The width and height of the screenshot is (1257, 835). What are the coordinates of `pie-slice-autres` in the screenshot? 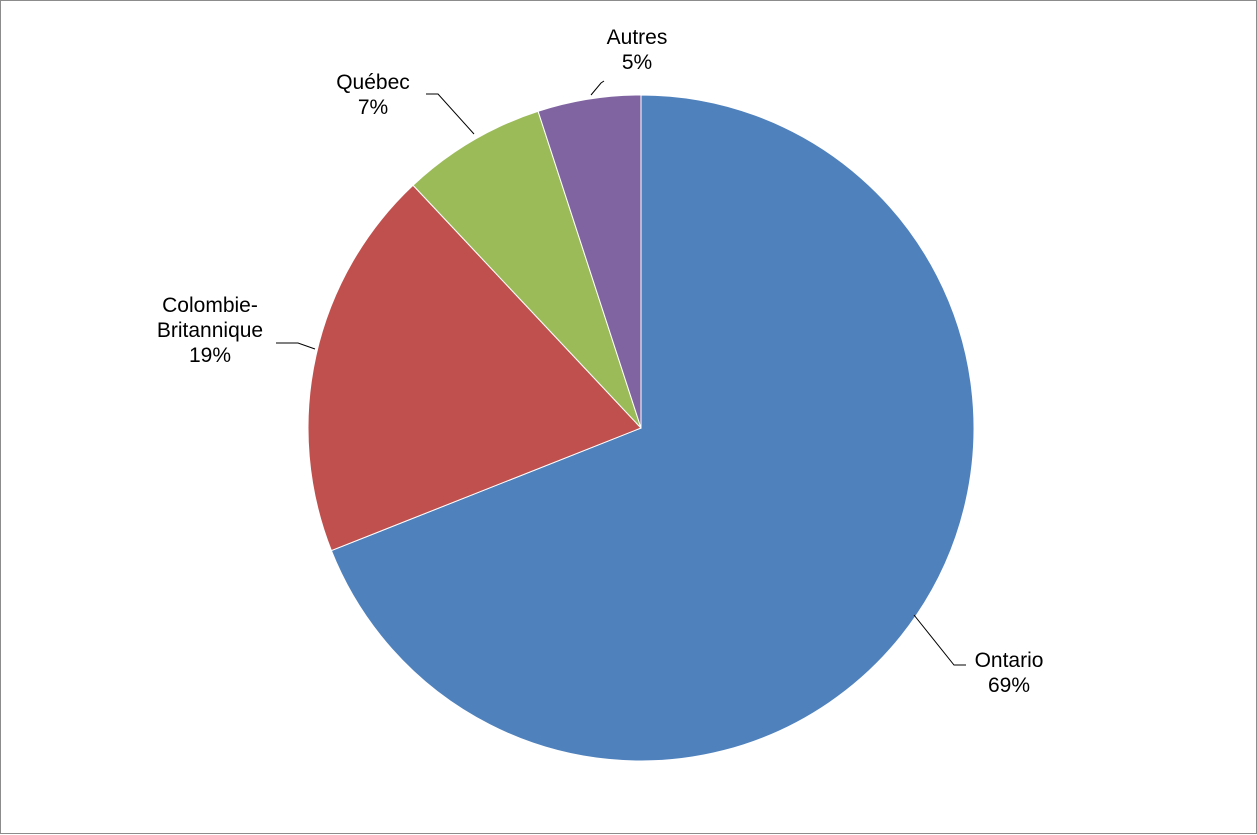 It's located at (589, 261).